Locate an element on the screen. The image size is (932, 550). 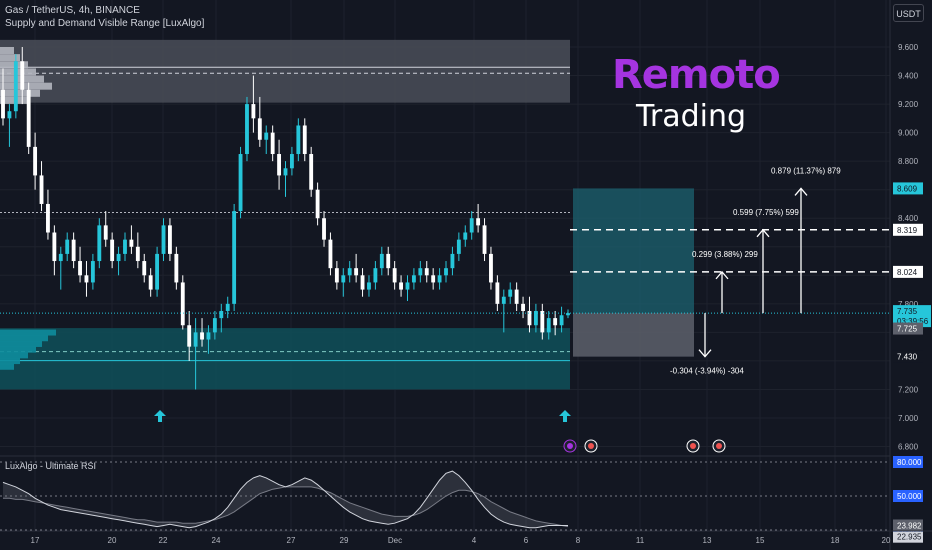
rsi-title: LuxAlgo - Ultimate RSI is located at coordinates (51, 466).